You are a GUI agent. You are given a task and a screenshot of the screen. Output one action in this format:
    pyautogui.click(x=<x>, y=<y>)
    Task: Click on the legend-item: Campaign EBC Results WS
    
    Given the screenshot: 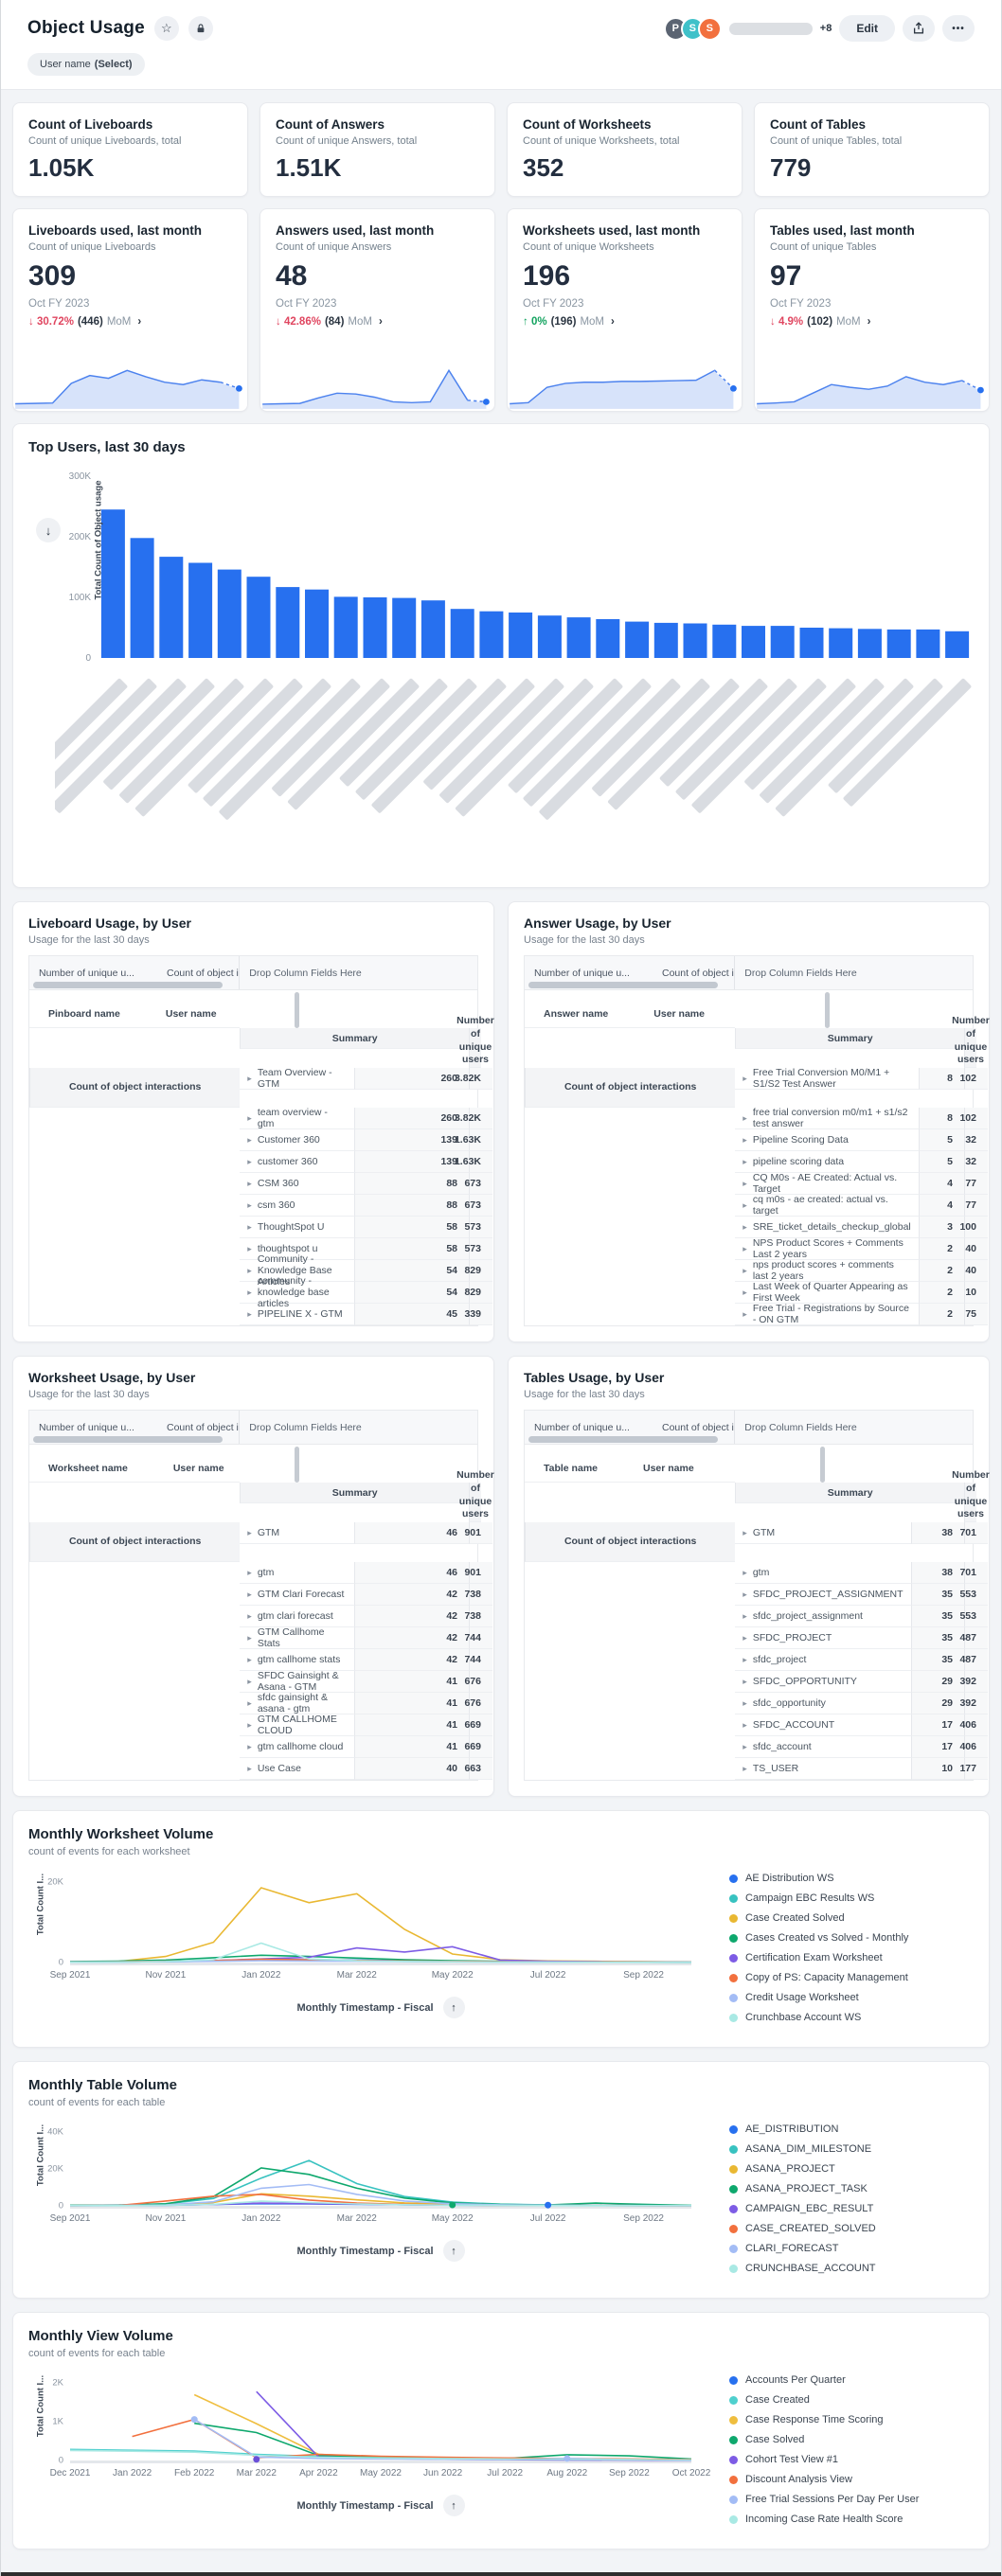 What is the action you would take?
    pyautogui.click(x=851, y=1898)
    